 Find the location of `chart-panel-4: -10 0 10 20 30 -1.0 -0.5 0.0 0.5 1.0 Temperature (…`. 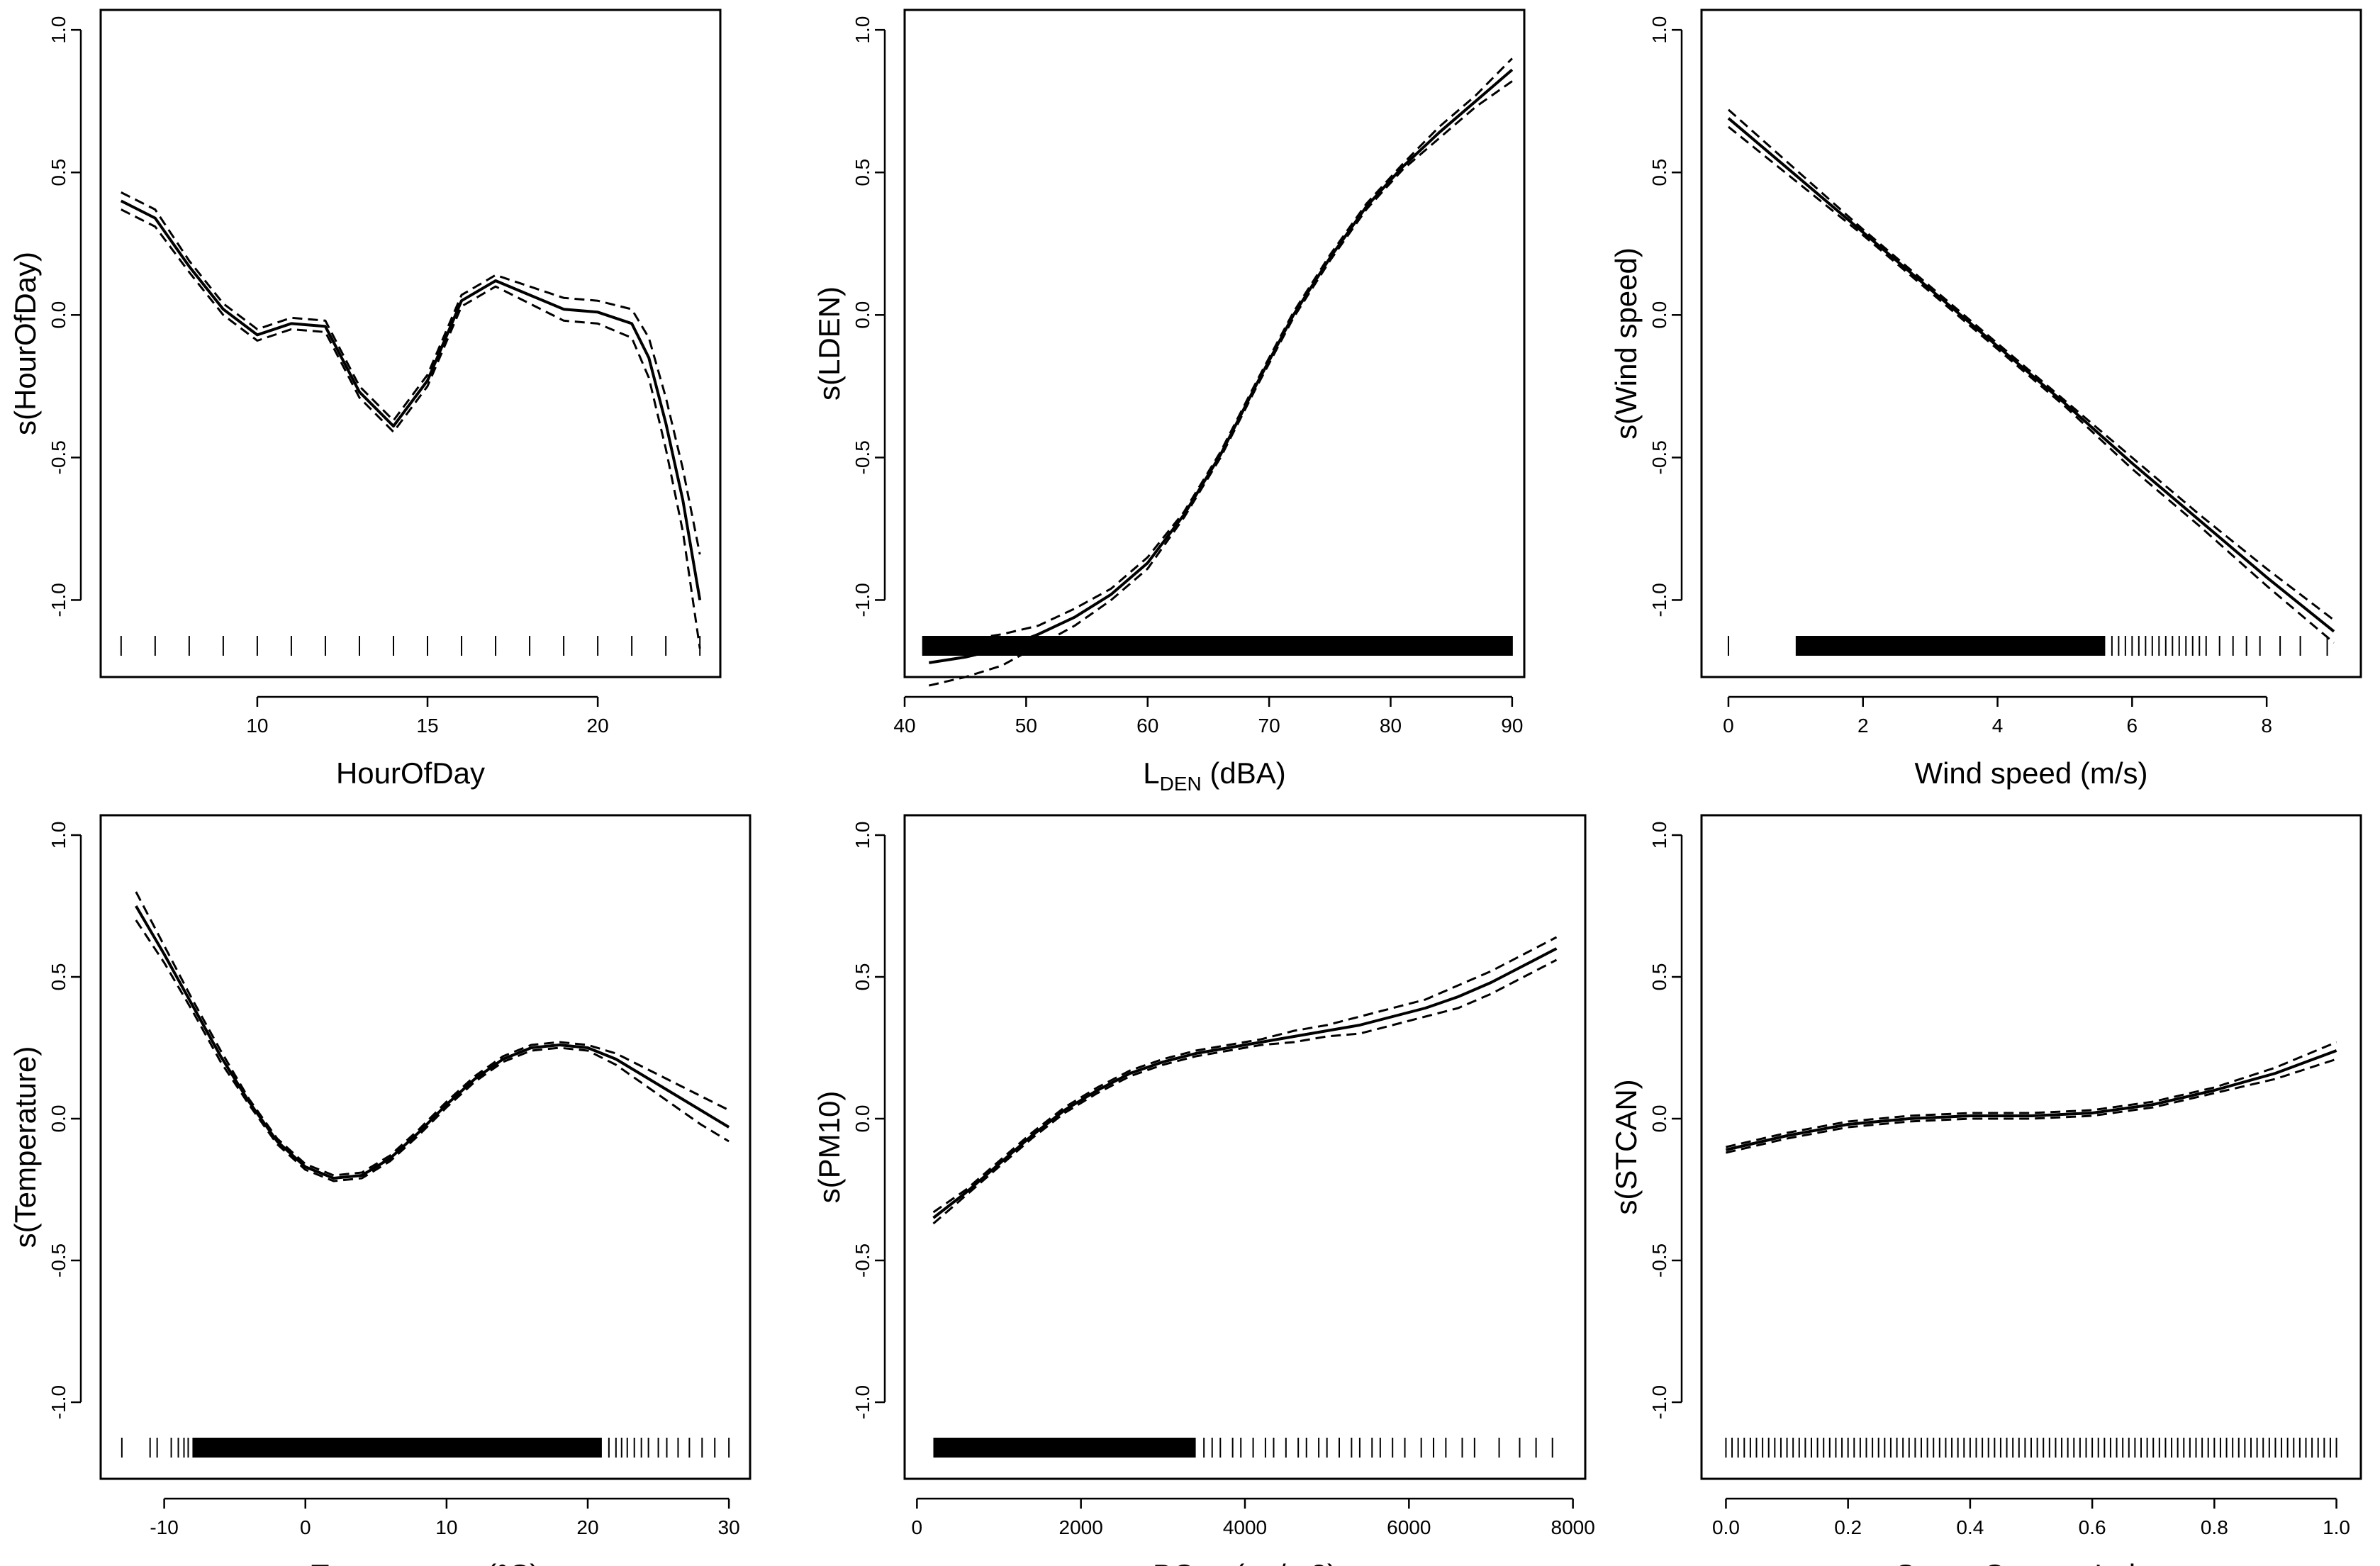

chart-panel-4: -10 0 10 20 30 -1.0 -0.5 0.0 0.5 1.0 Temperature (… is located at coordinates (381, 1190).